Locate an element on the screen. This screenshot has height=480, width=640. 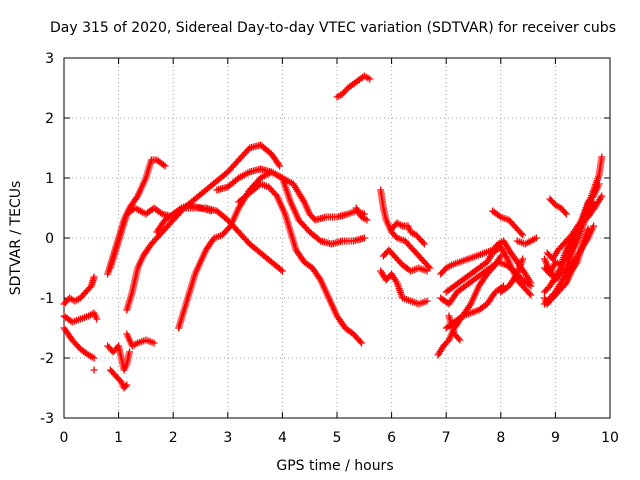
x-tick-label: 7 is located at coordinates (446, 438).